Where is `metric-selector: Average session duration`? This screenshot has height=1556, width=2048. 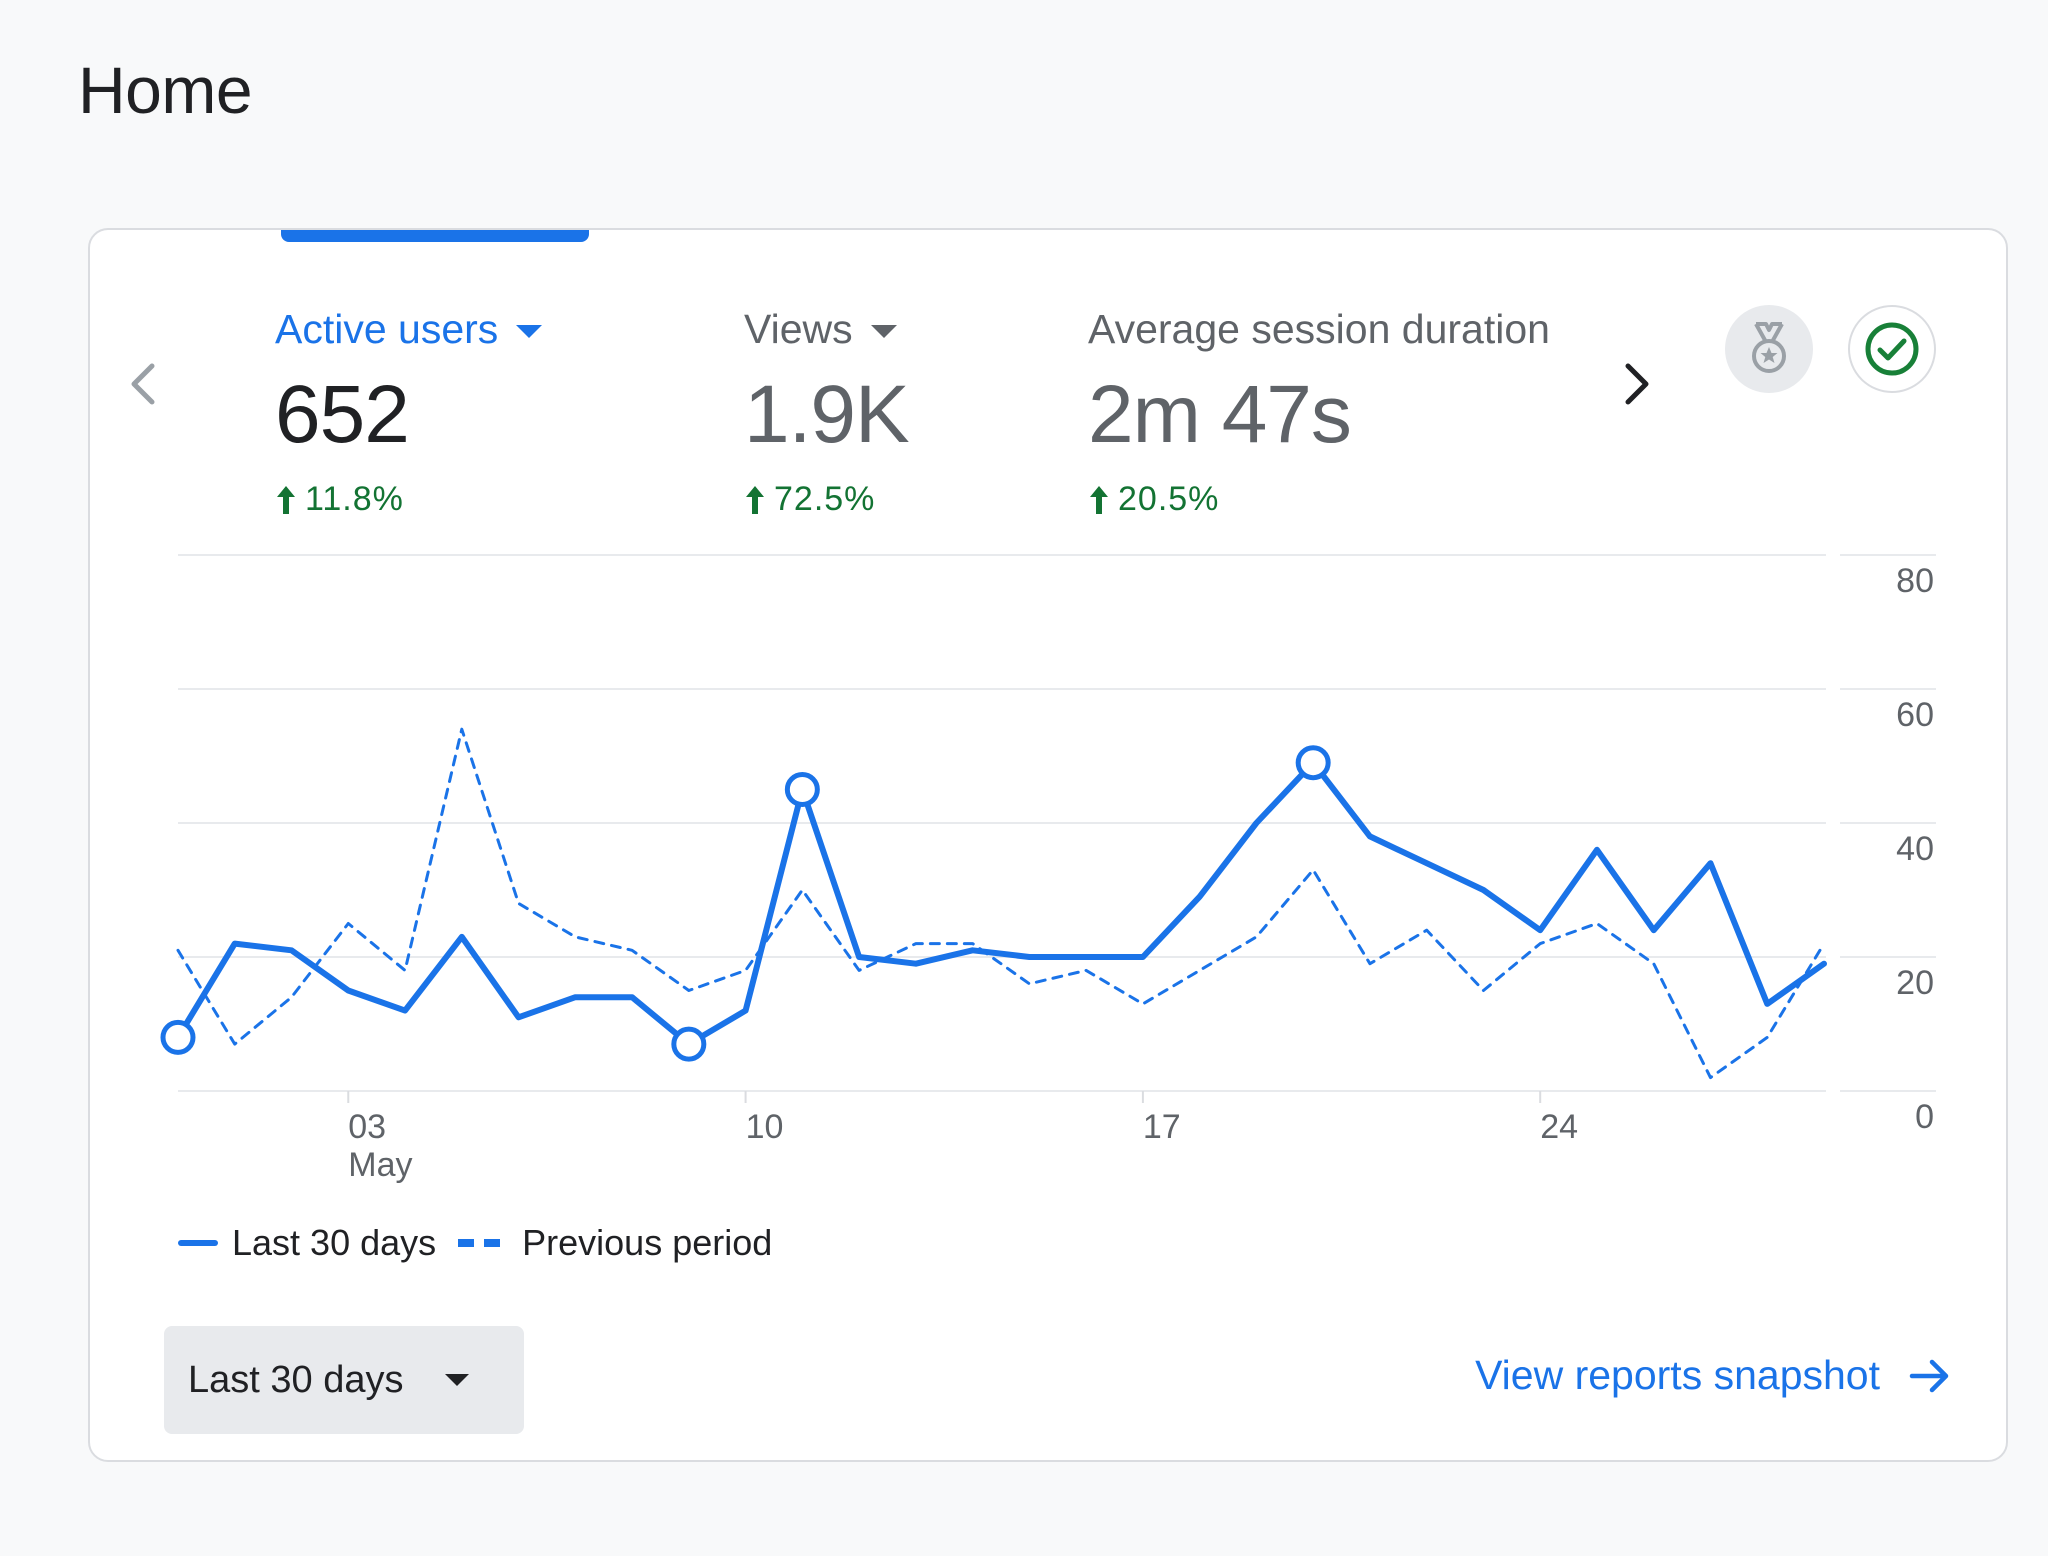 metric-selector: Average session duration is located at coordinates (1335, 329).